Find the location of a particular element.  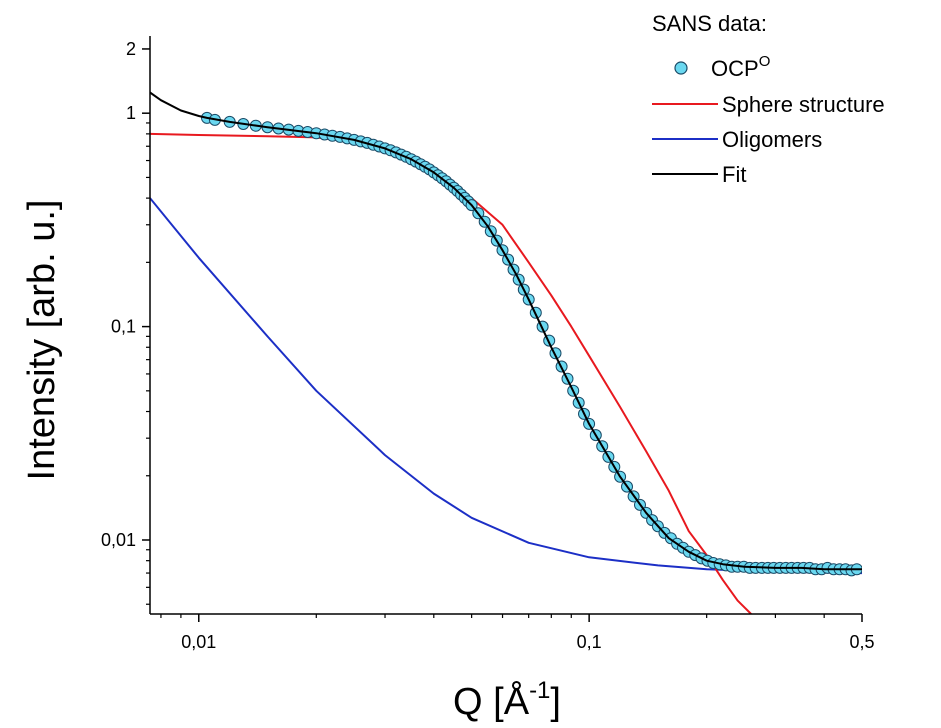

y-tick-label-1: 0,1 is located at coordinates (123, 327).